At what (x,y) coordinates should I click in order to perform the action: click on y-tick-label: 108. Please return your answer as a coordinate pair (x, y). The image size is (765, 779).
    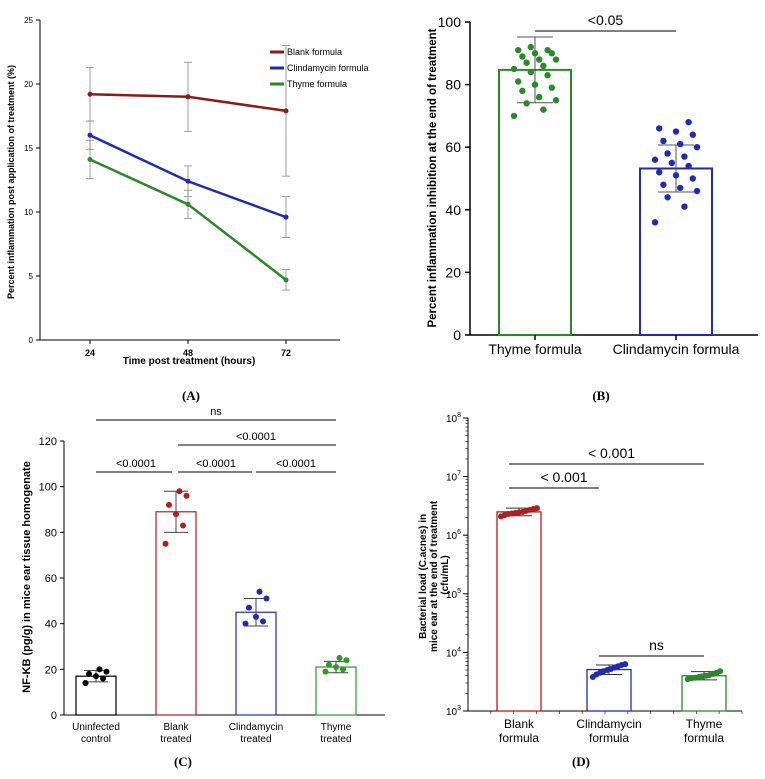
    Looking at the image, I should click on (453, 418).